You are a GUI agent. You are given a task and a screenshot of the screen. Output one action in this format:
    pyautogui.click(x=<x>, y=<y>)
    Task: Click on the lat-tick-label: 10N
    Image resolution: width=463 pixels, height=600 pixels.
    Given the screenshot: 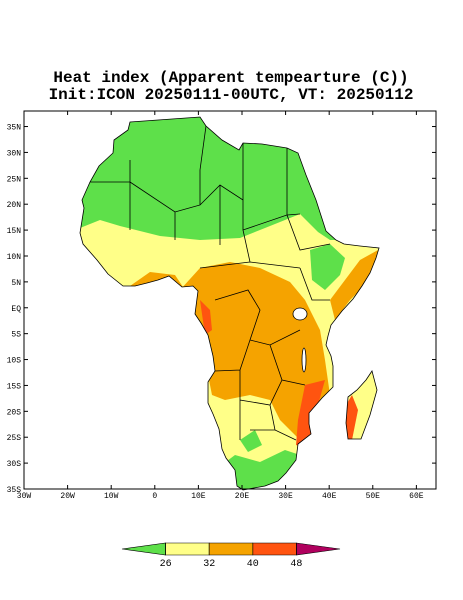 What is the action you would take?
    pyautogui.click(x=14, y=257)
    